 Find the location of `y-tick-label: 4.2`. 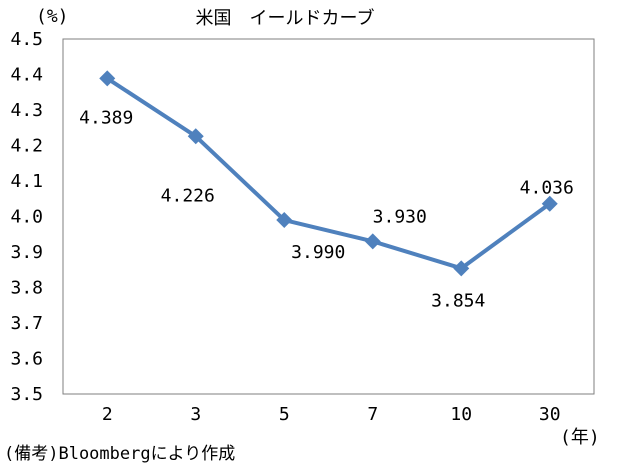

y-tick-label: 4.2 is located at coordinates (26, 146).